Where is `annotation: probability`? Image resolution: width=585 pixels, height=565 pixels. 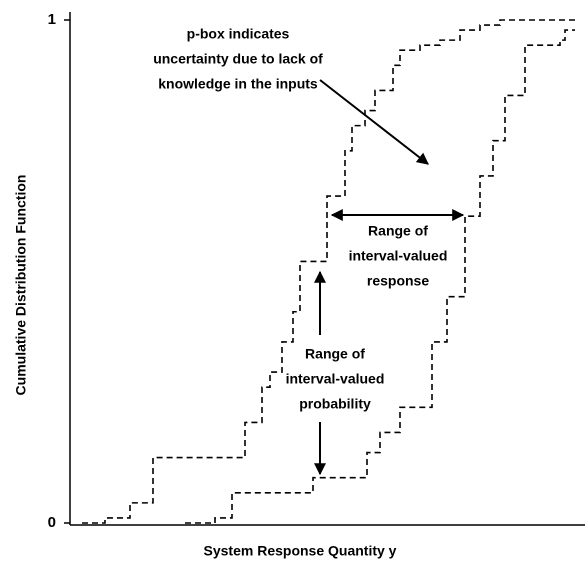
annotation: probability is located at coordinates (335, 404).